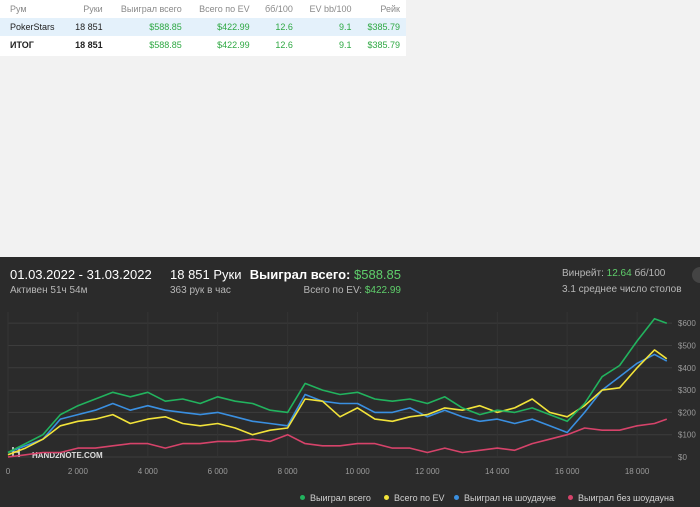 Image resolution: width=700 pixels, height=507 pixels. Describe the element at coordinates (687, 368) in the screenshot. I see `y-tick-label: $400` at that location.